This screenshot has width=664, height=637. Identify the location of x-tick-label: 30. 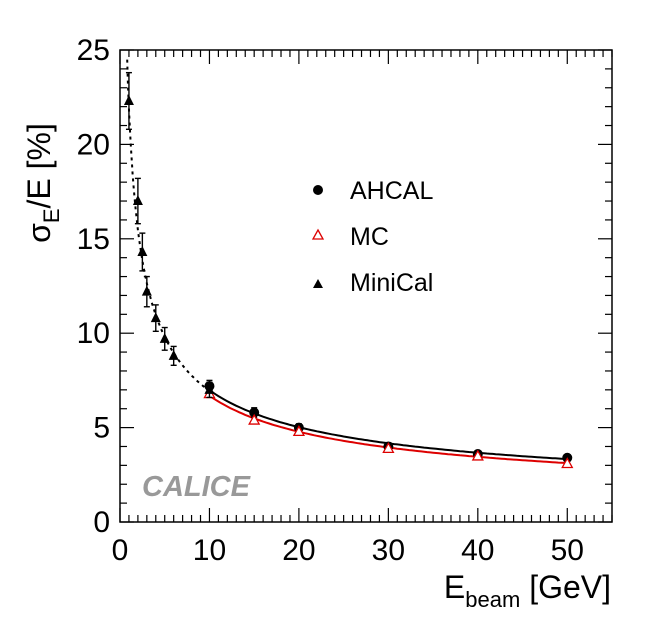
(388, 550).